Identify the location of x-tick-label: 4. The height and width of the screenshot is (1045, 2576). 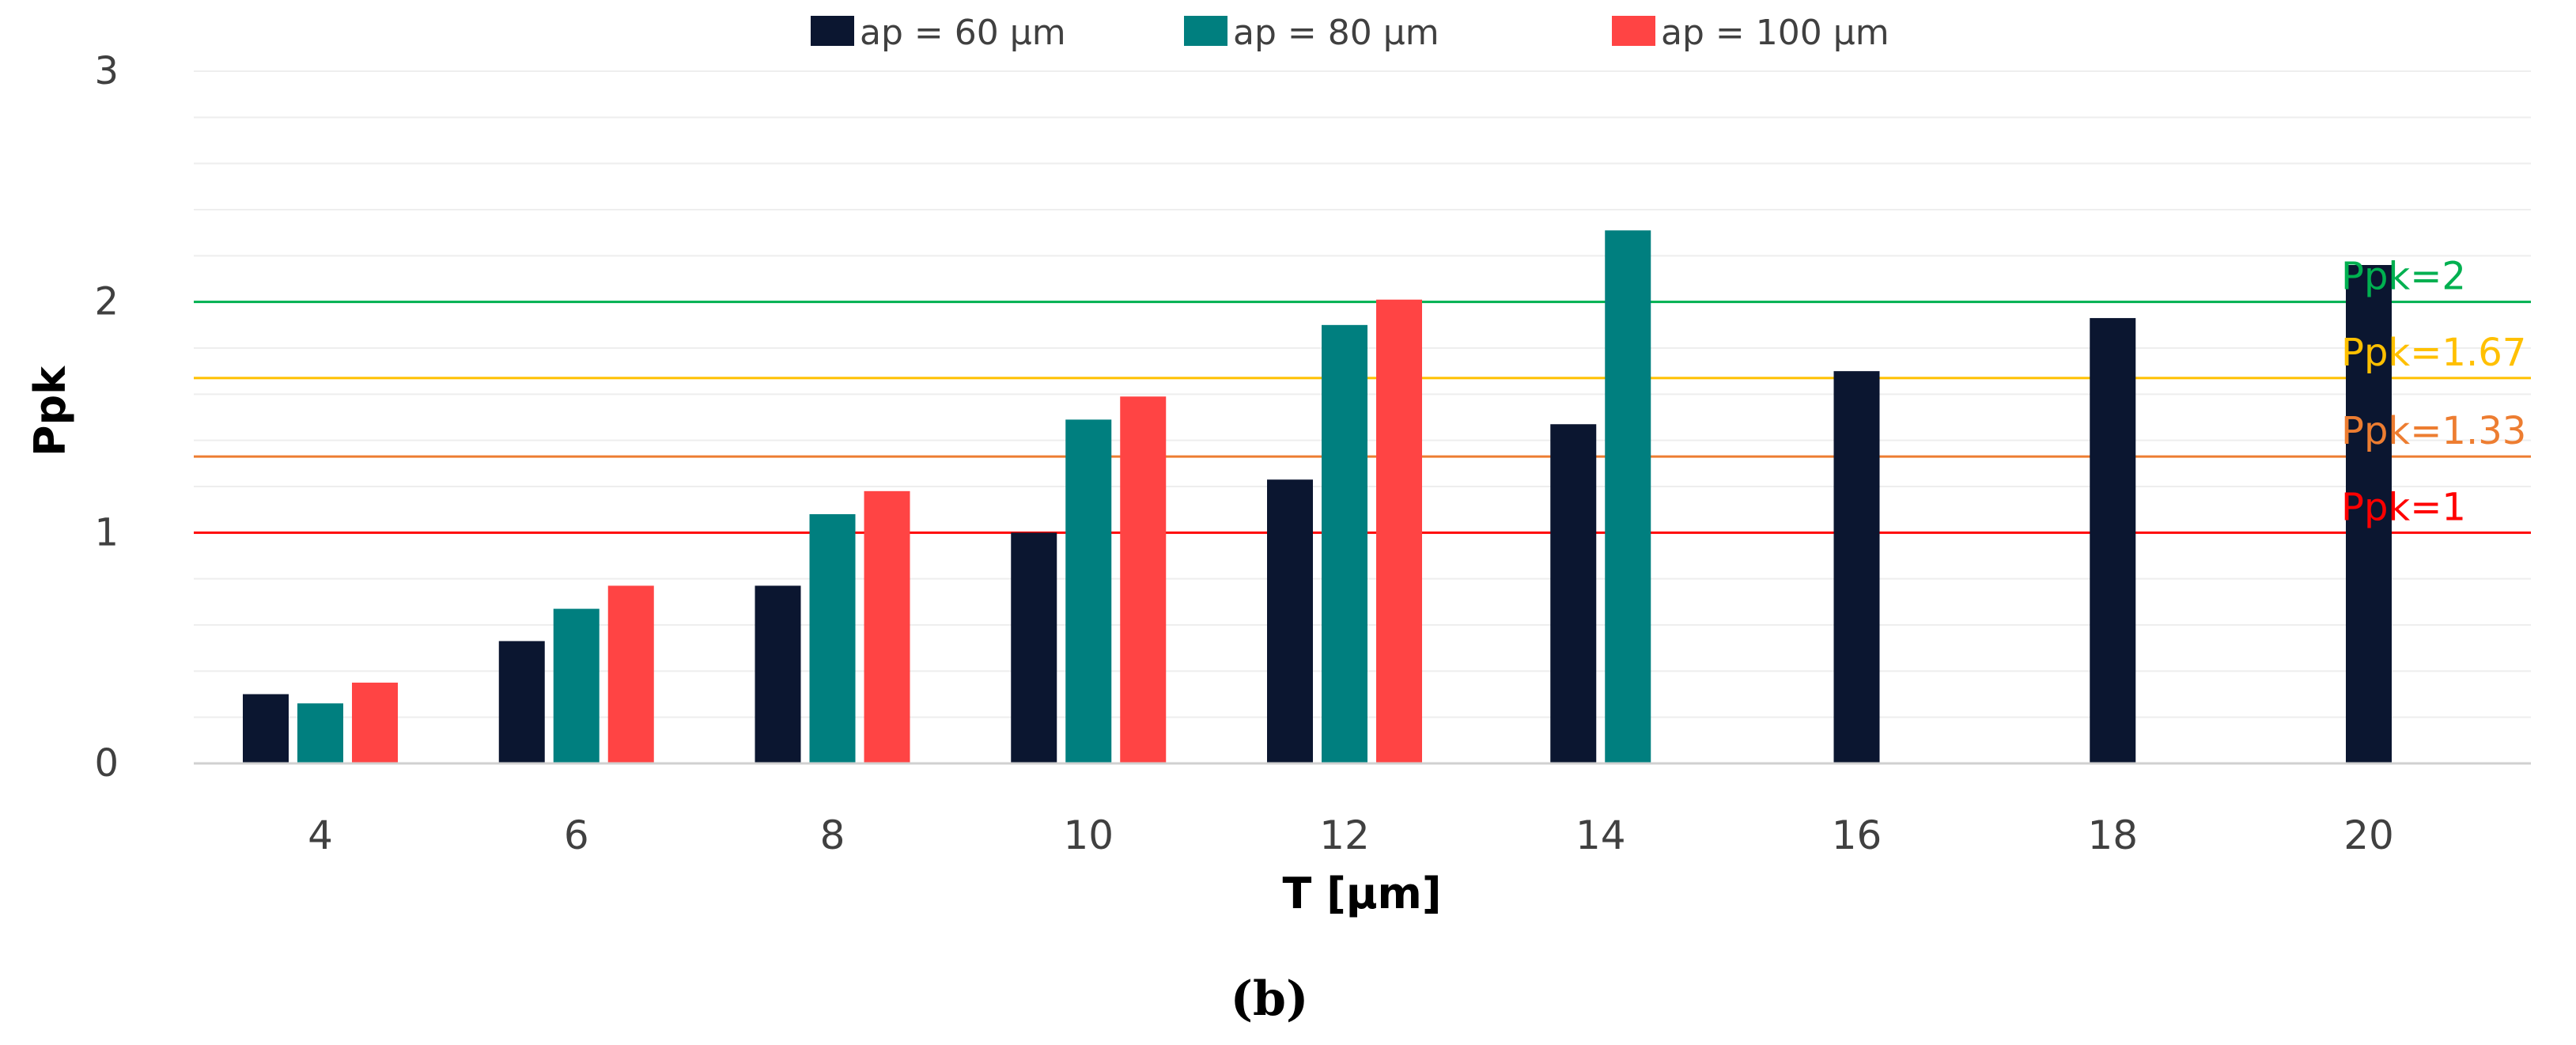
(320, 835).